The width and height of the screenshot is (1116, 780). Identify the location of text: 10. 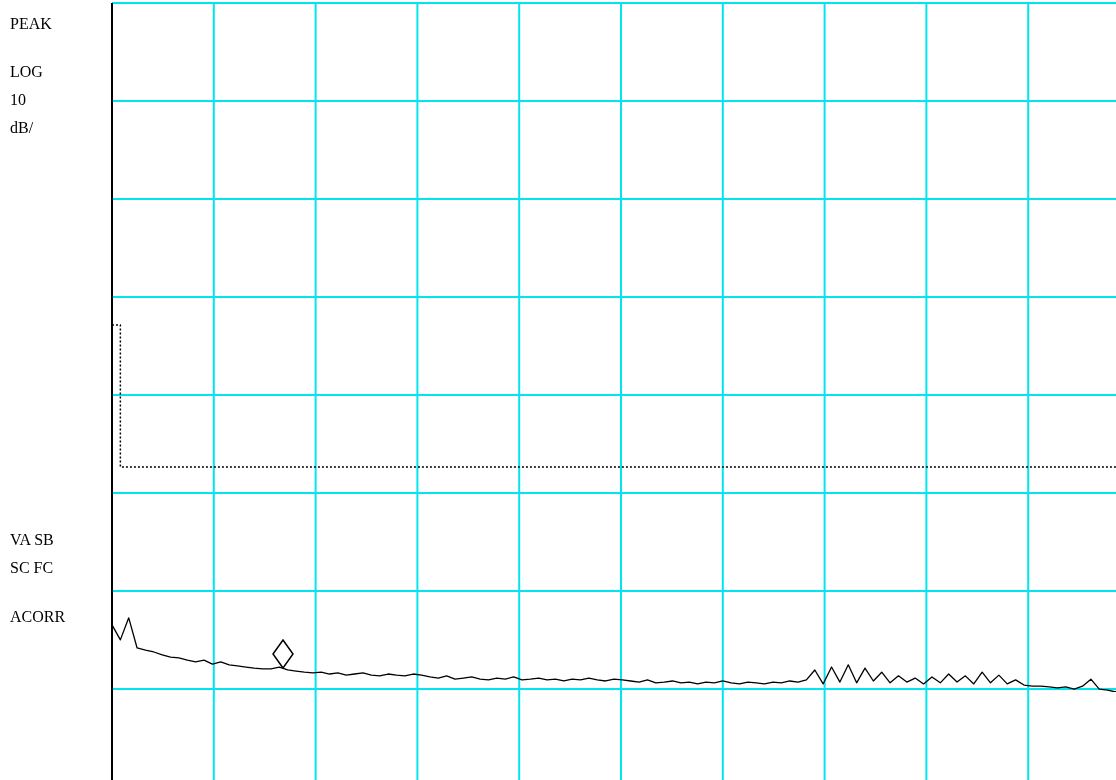
(18, 100).